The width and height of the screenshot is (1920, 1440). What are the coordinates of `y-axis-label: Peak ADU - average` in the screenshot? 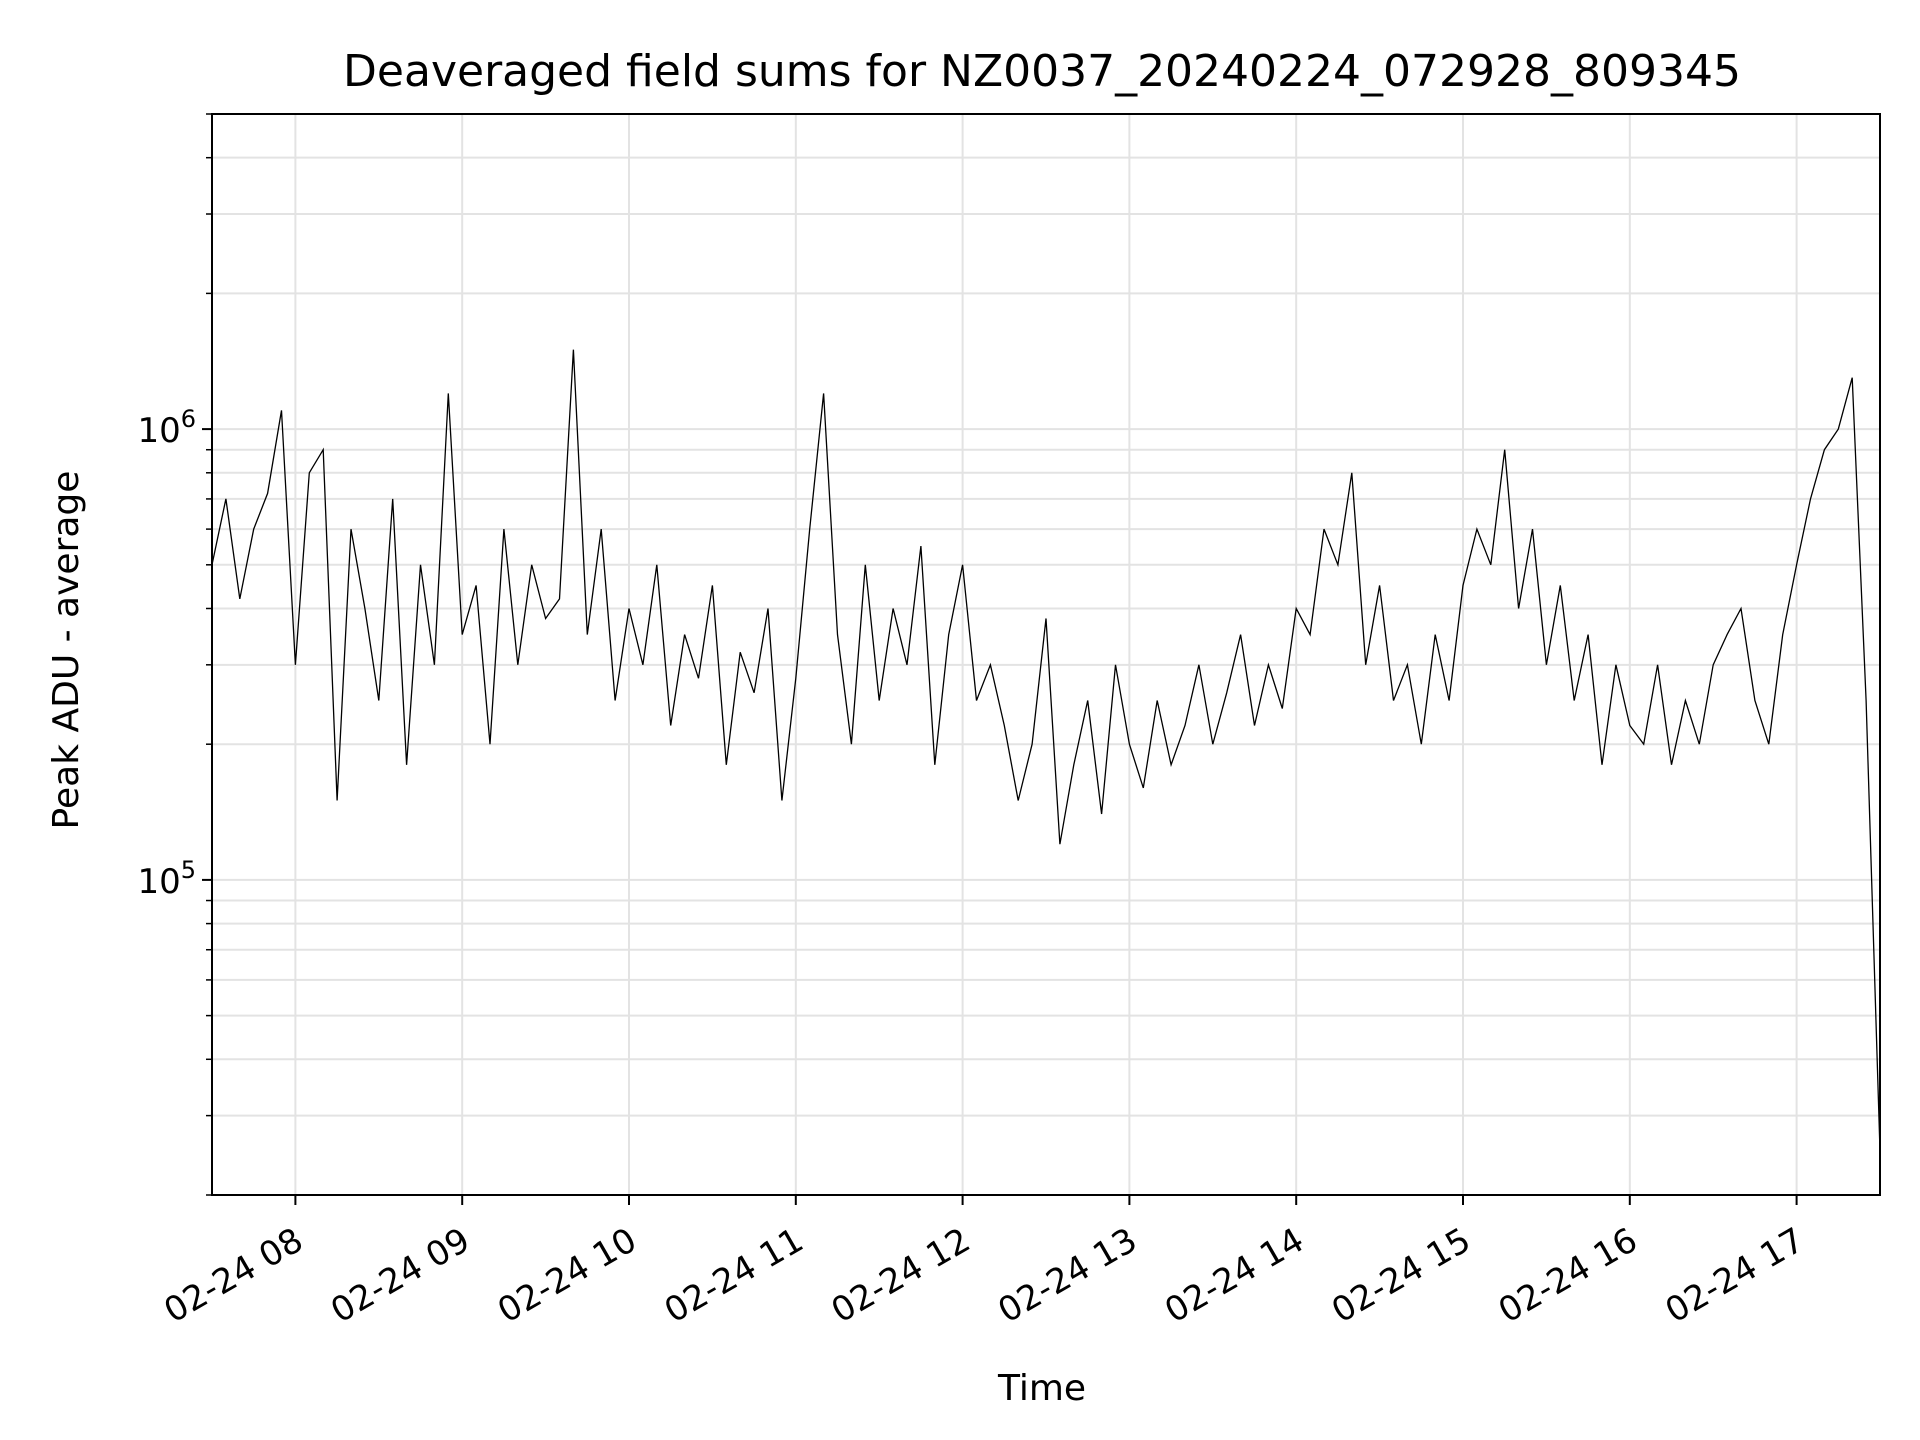 It's located at (66, 650).